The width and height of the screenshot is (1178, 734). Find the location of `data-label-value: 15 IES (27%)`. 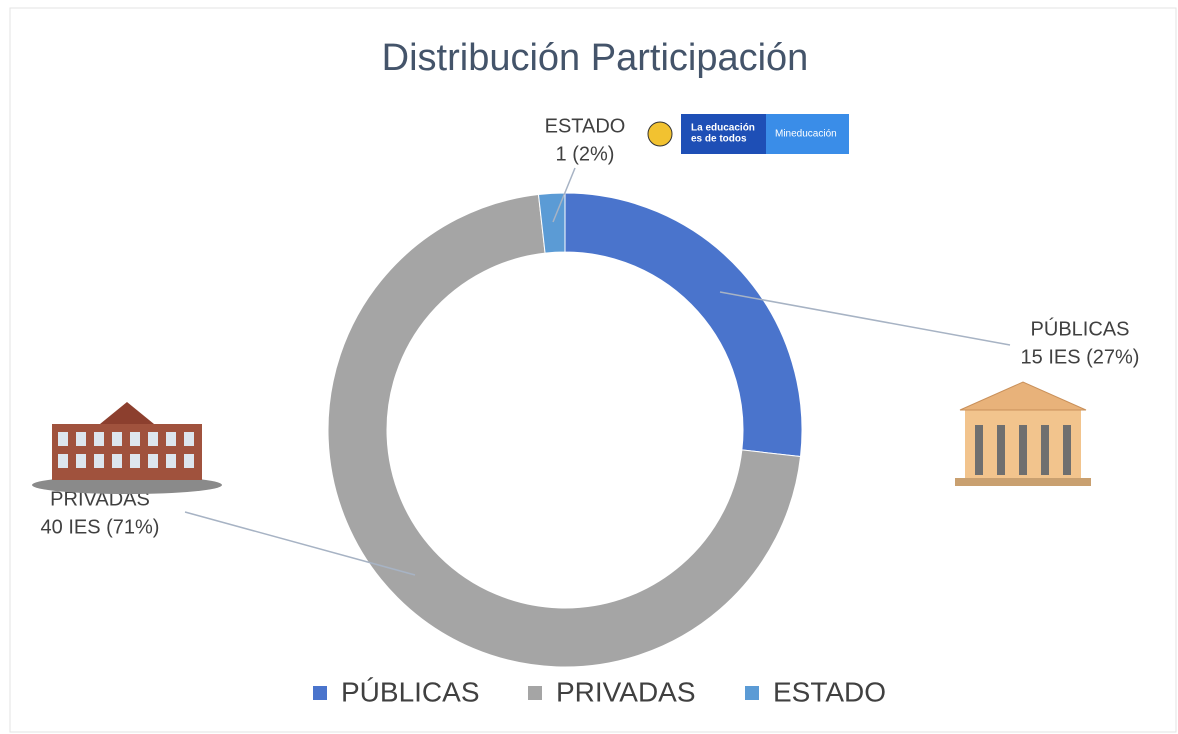

data-label-value: 15 IES (27%) is located at coordinates (1080, 357).